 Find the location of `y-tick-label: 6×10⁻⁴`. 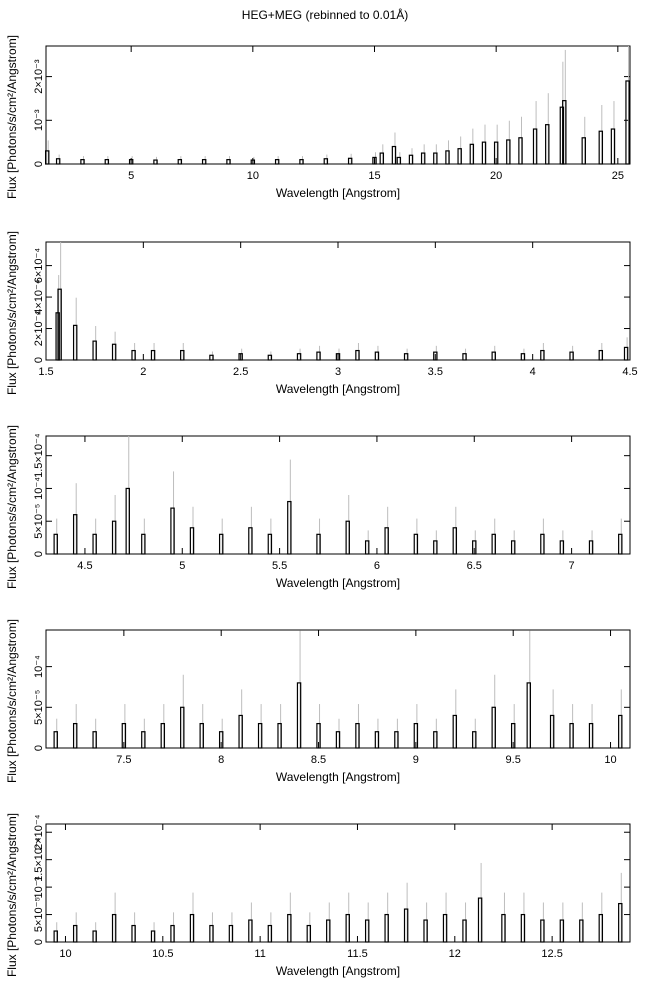

y-tick-label: 6×10⁻⁴ is located at coordinates (39, 266).